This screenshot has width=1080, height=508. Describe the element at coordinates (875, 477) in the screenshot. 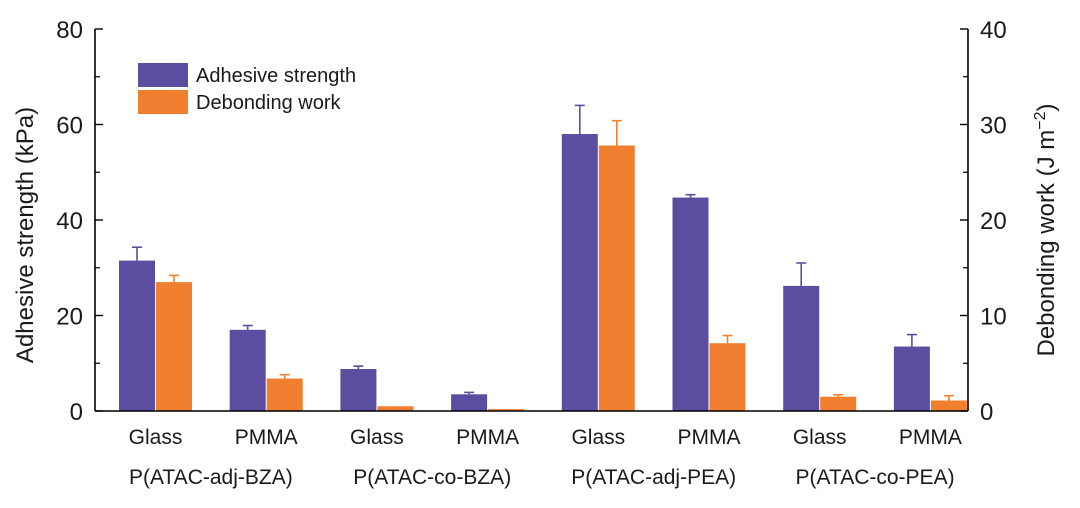

I see `group-label: P(ATAC-co-PEA)` at that location.